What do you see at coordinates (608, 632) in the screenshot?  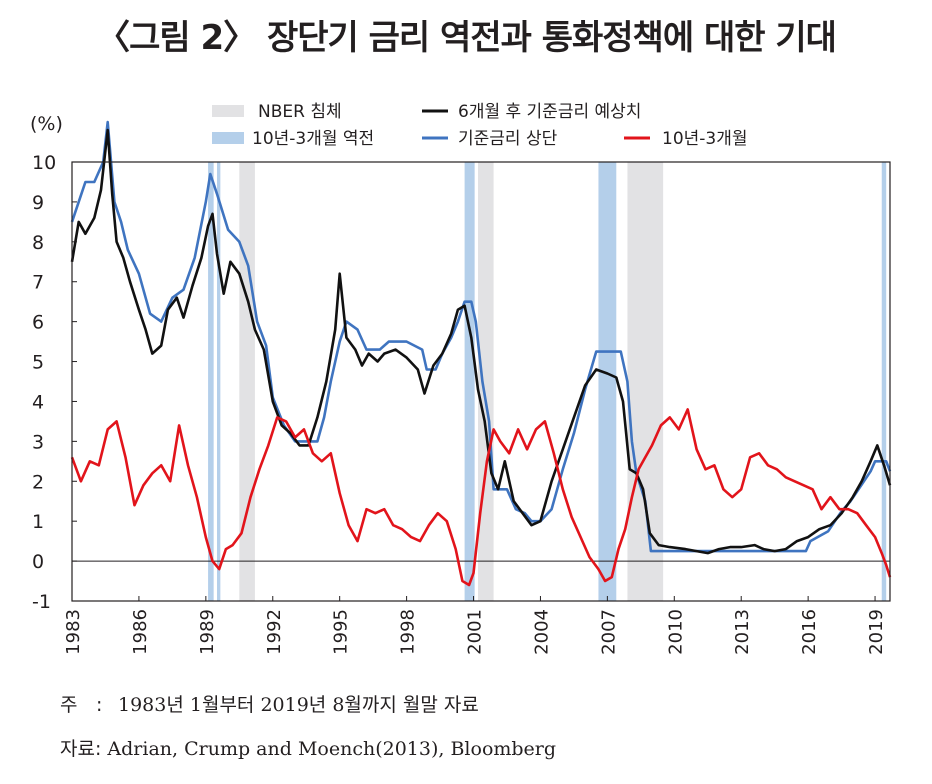 I see `x-tick-label: 2007` at bounding box center [608, 632].